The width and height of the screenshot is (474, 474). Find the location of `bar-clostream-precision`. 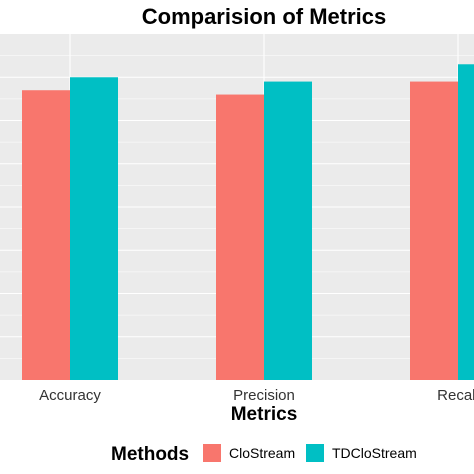

bar-clostream-precision is located at coordinates (240, 237).